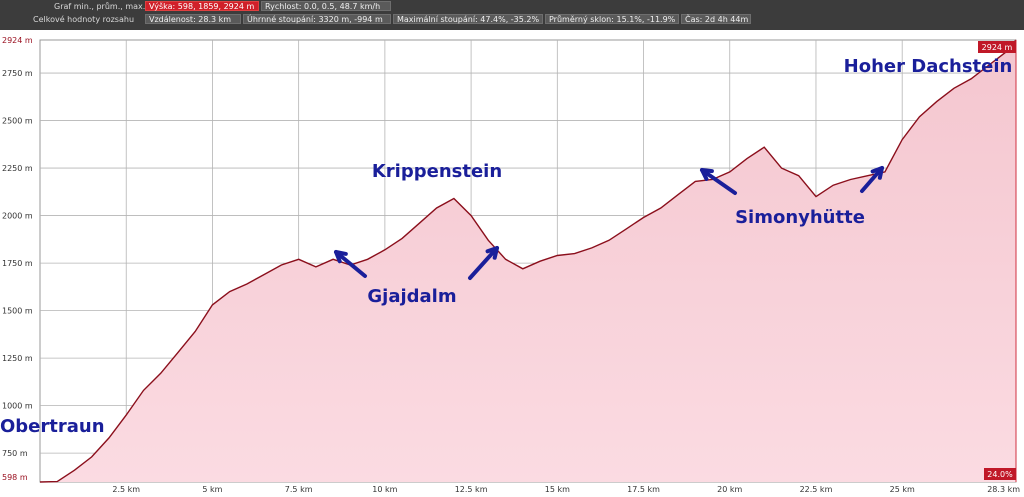 This screenshot has height=497, width=1024. What do you see at coordinates (15, 453) in the screenshot?
I see `y-tick-label: 750 m` at bounding box center [15, 453].